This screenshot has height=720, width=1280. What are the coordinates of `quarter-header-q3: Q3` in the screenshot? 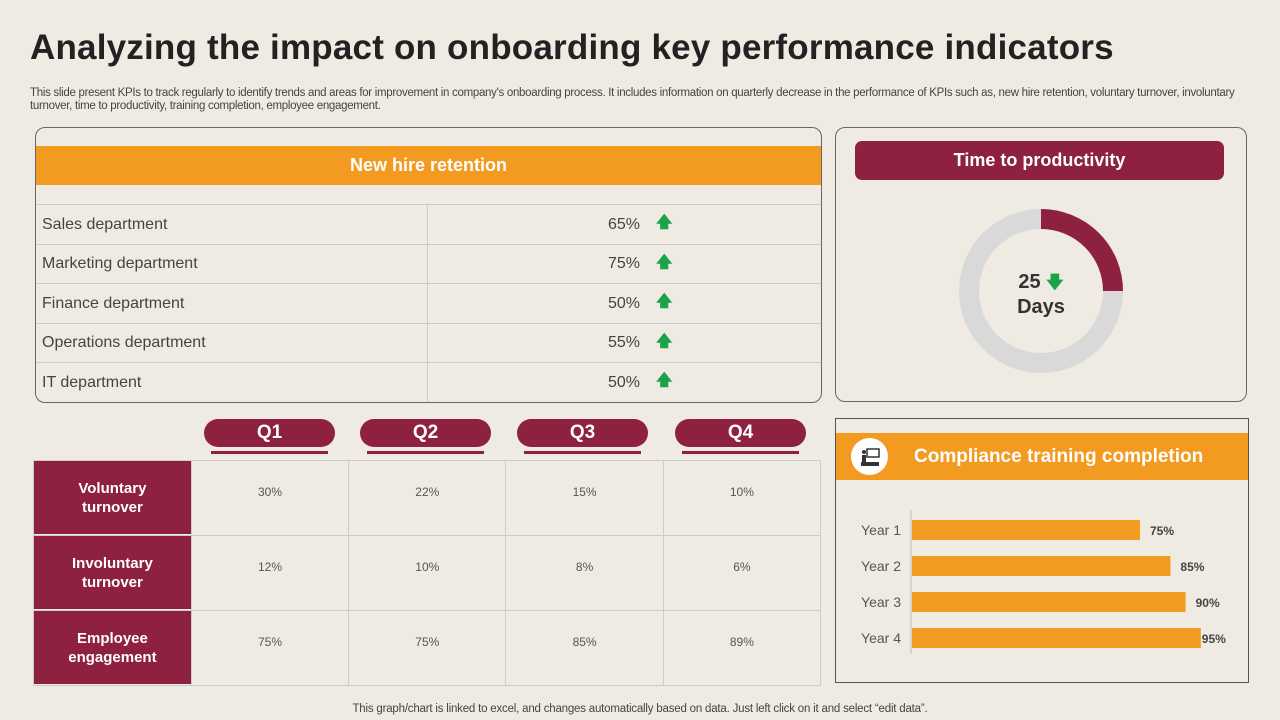 It's located at (582, 433).